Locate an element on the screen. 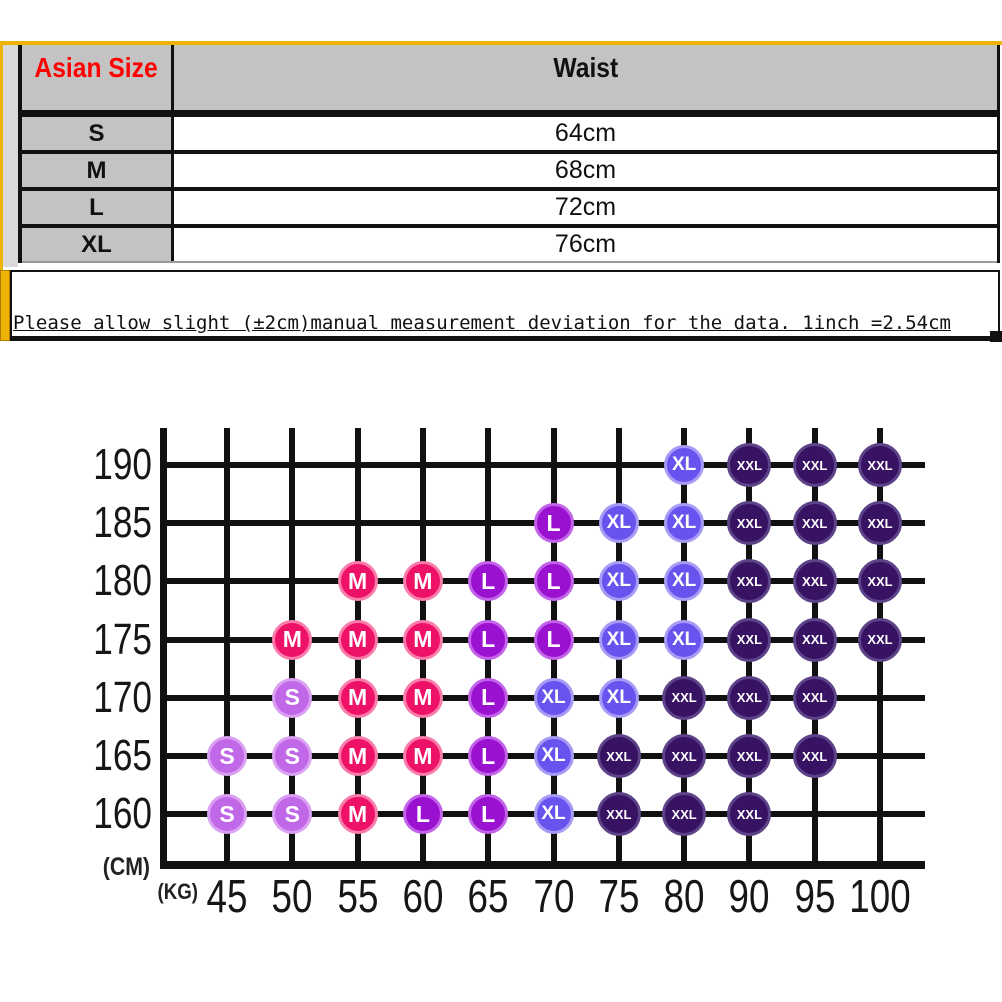 Image resolution: width=1002 pixels, height=1002 pixels. size-label: XL is located at coordinates (98, 244).